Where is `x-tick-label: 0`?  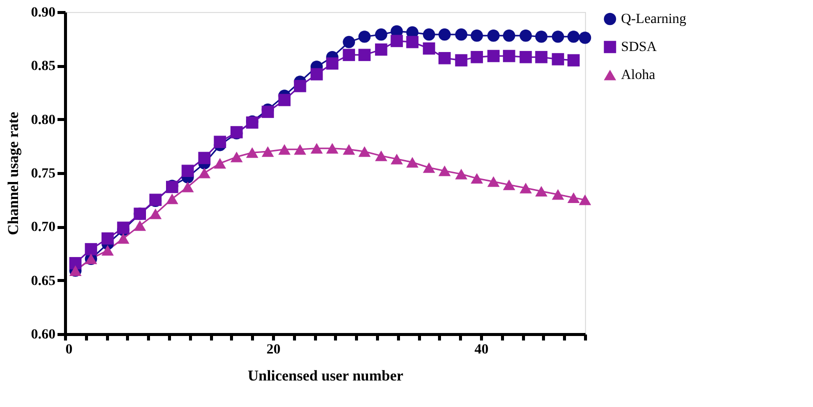
x-tick-label: 0 is located at coordinates (69, 350).